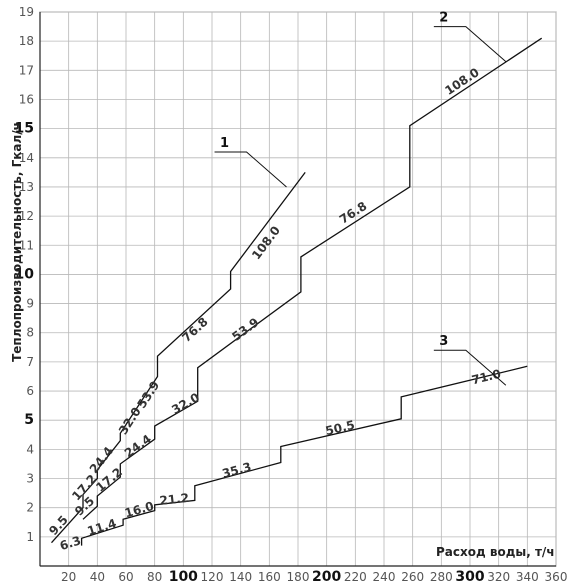 The width and height of the screenshot is (578, 584). I want to click on y-tick-label: 13, so click(26, 187).